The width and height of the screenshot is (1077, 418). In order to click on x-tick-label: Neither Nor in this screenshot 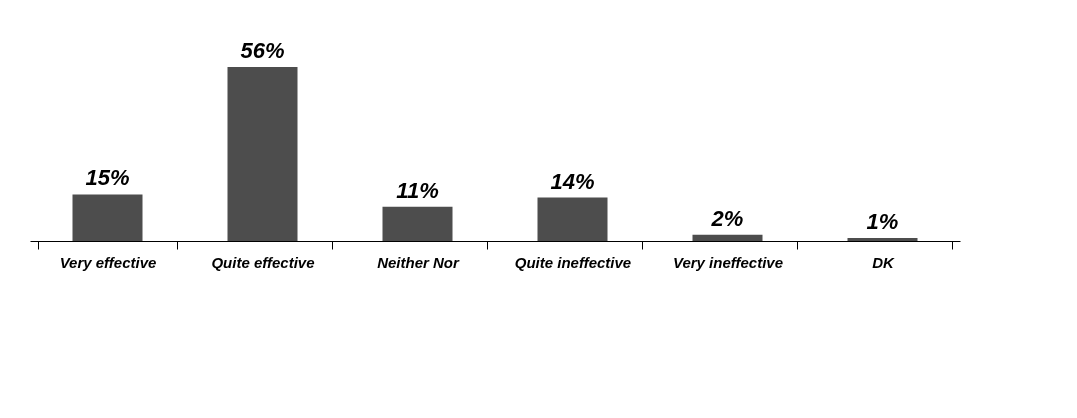, I will do `click(418, 262)`.